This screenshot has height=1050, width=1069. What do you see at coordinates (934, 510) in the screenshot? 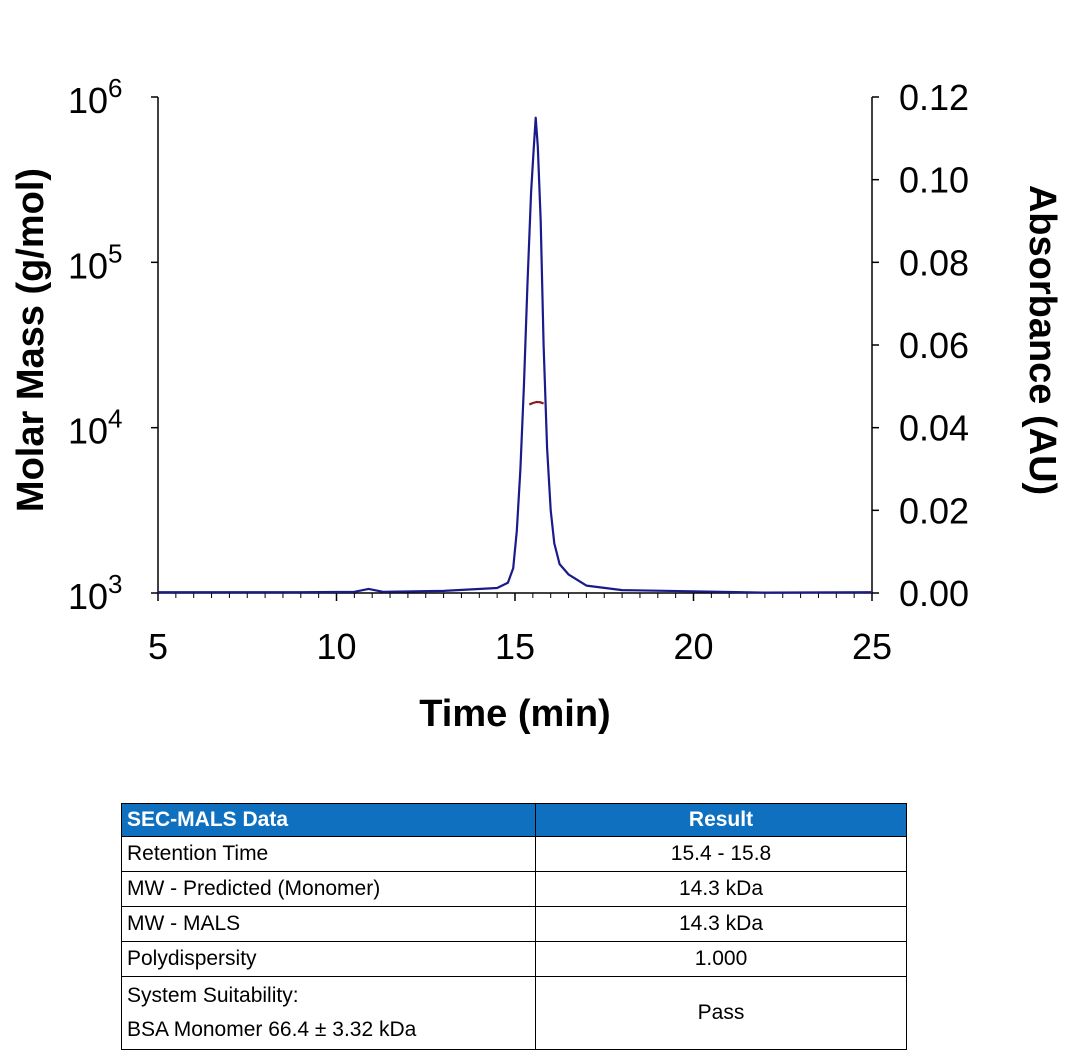
I see `y-right-tick-label: 0.02` at bounding box center [934, 510].